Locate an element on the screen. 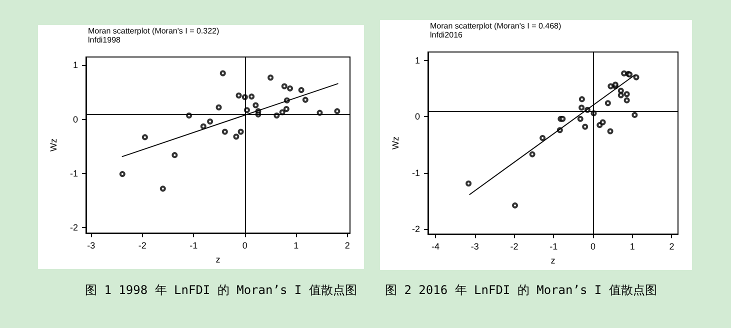  x-tick-label: -4 is located at coordinates (435, 247).